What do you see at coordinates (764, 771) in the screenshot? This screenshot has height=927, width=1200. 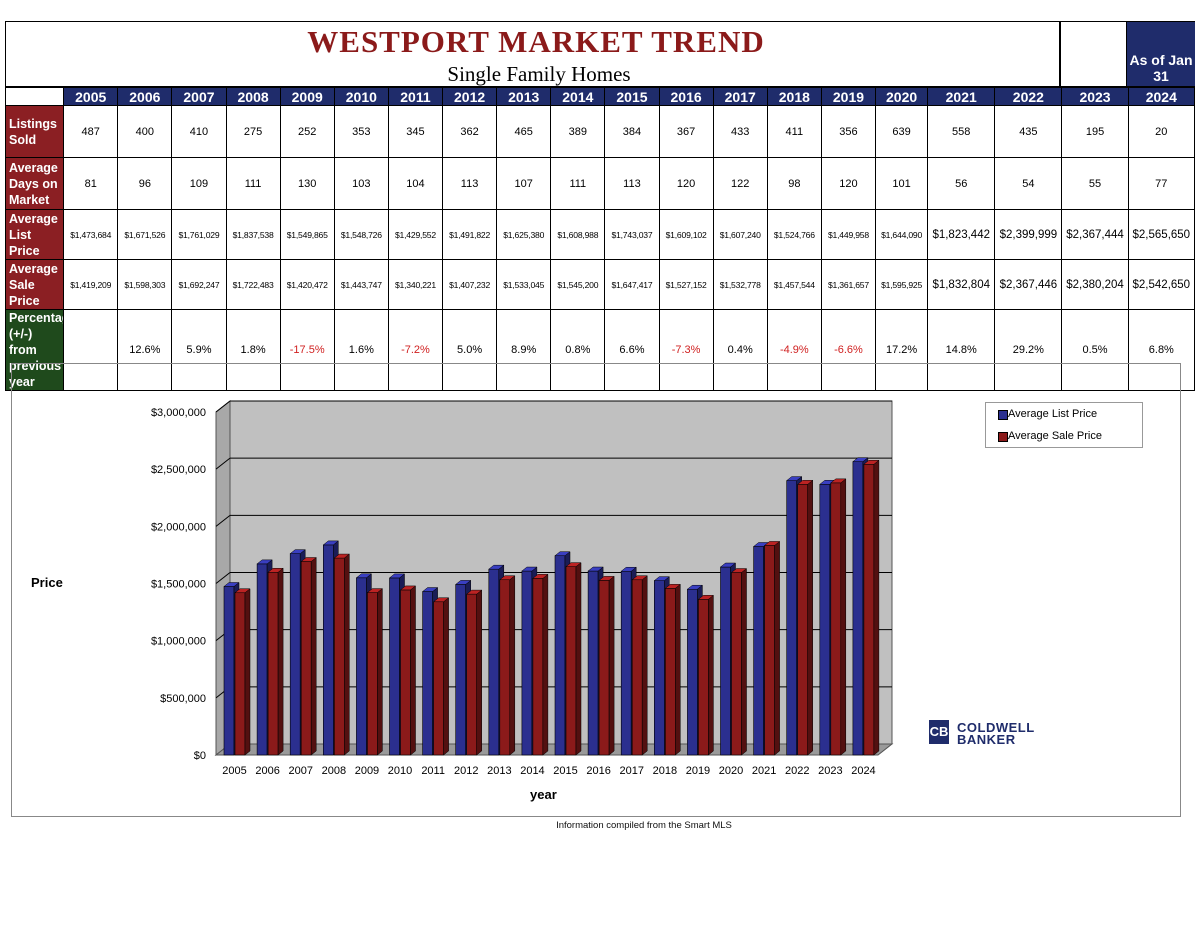 I see `x-tick-label: 2021` at bounding box center [764, 771].